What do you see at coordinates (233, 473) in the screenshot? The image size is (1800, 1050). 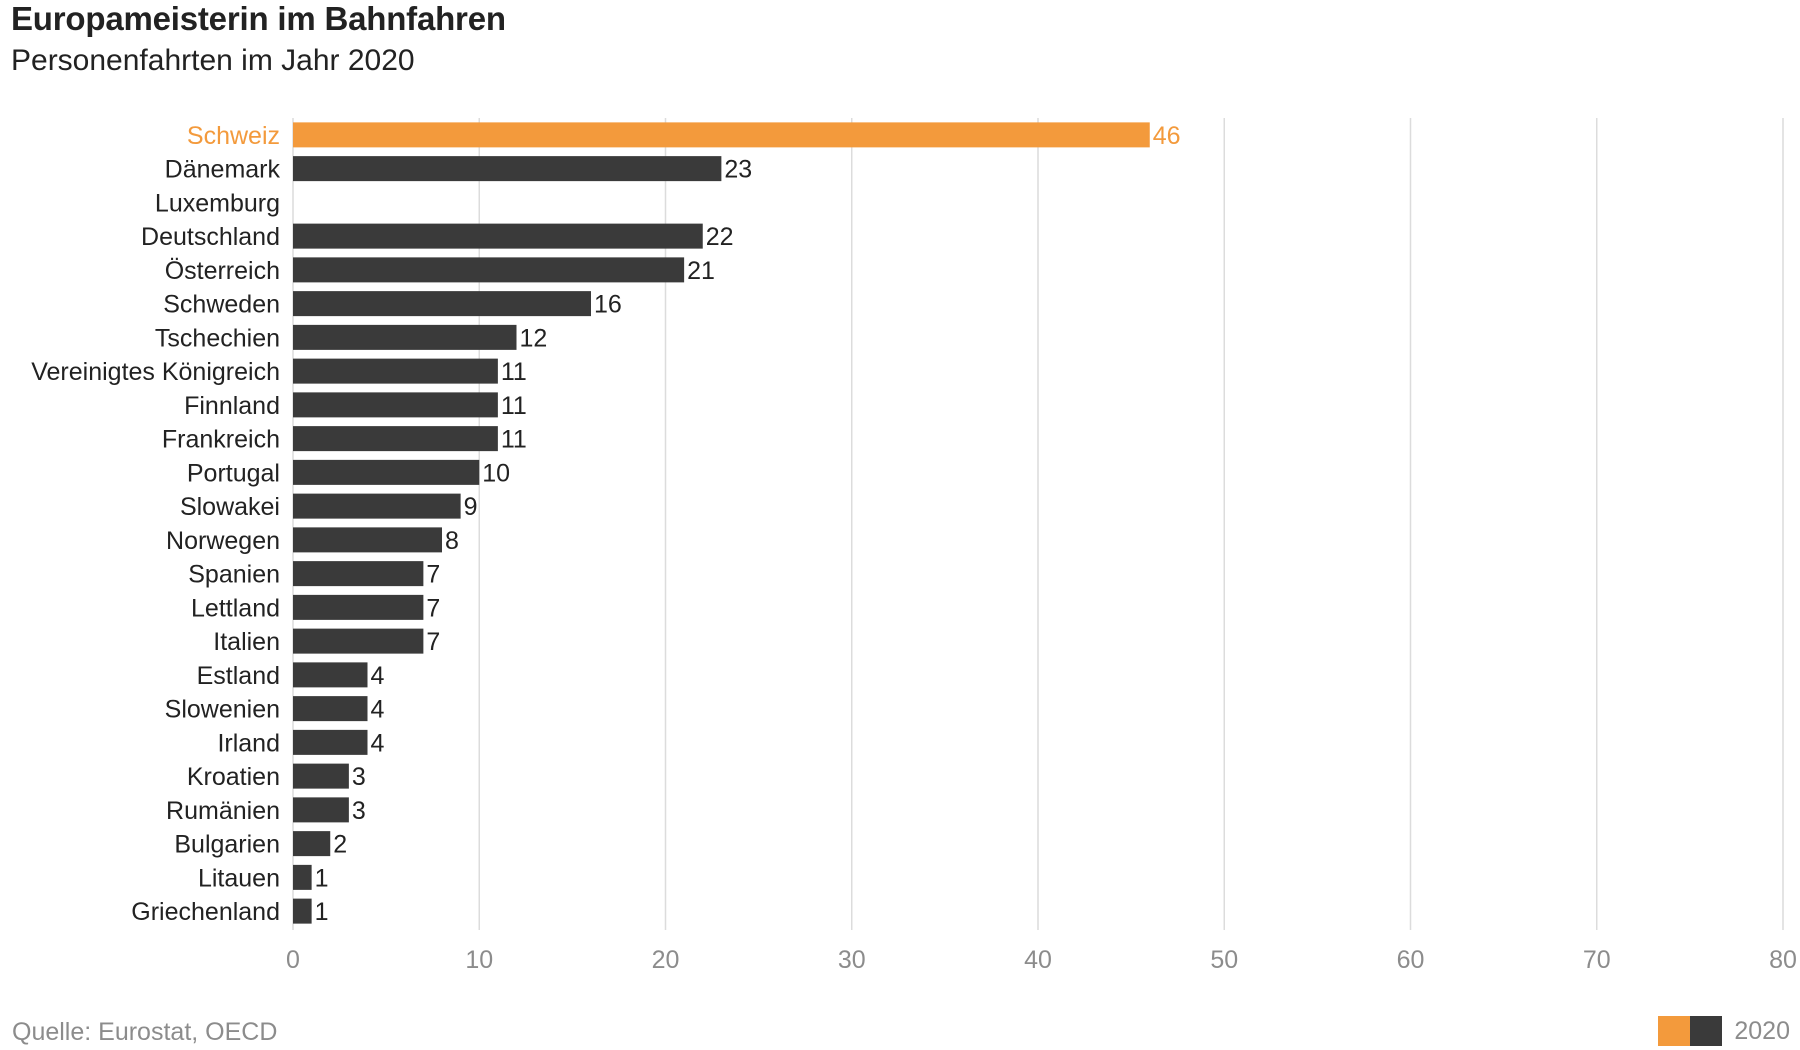 I see `category-label: Portugal` at bounding box center [233, 473].